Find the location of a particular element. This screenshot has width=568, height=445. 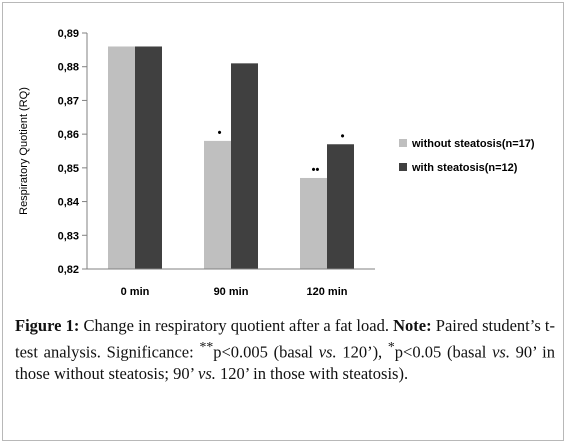

x-axis-labels: 0 min 90 min 120 min is located at coordinates (234, 292).